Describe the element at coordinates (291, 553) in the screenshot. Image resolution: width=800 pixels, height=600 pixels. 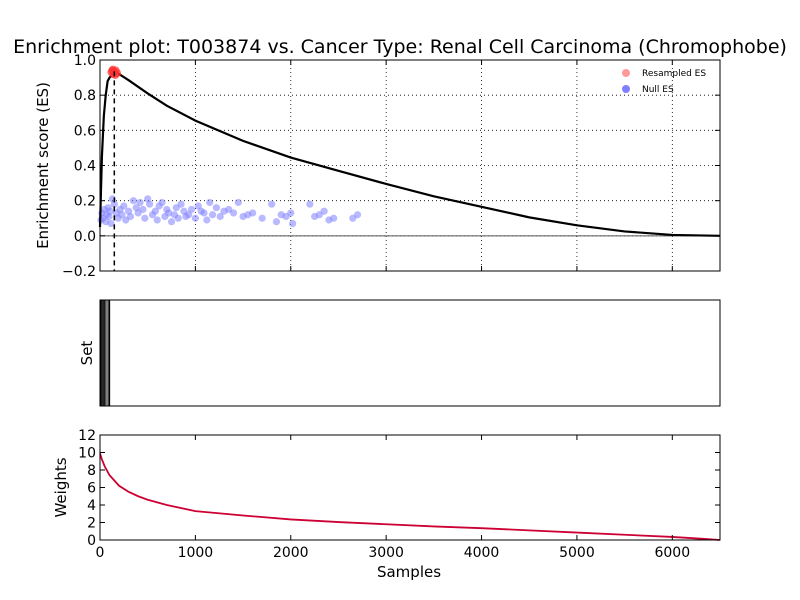
I see `x-tick-label: 2000` at that location.